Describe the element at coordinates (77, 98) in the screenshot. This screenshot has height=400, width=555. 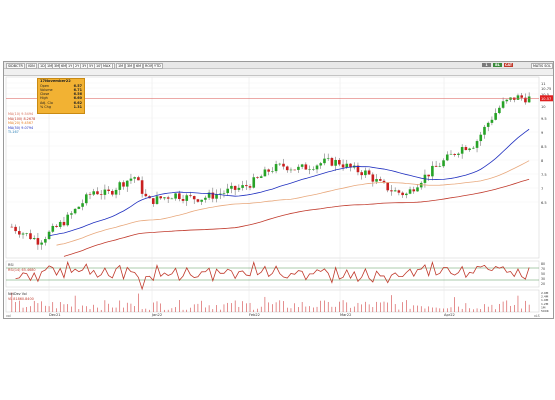
I see `info-row-value: 6.60` at that location.